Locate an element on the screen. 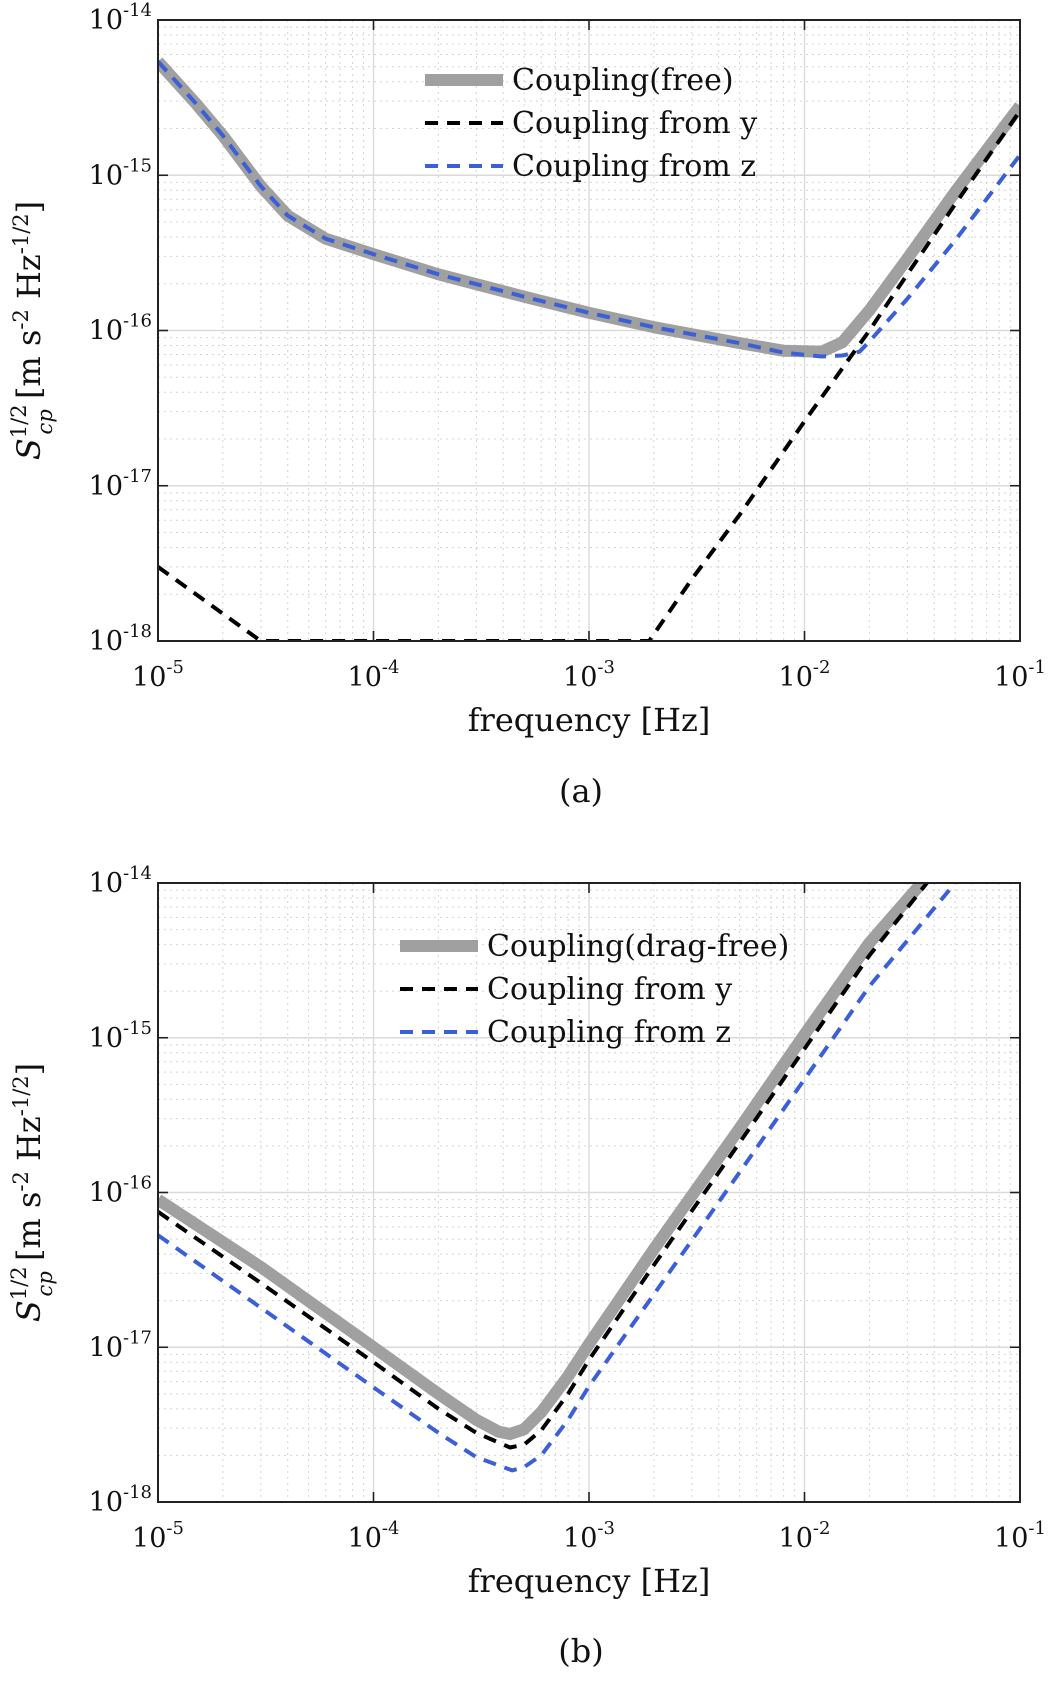 The height and width of the screenshot is (1682, 1050). legend-label-1: Coupling(drag-free) is located at coordinates (638, 946).